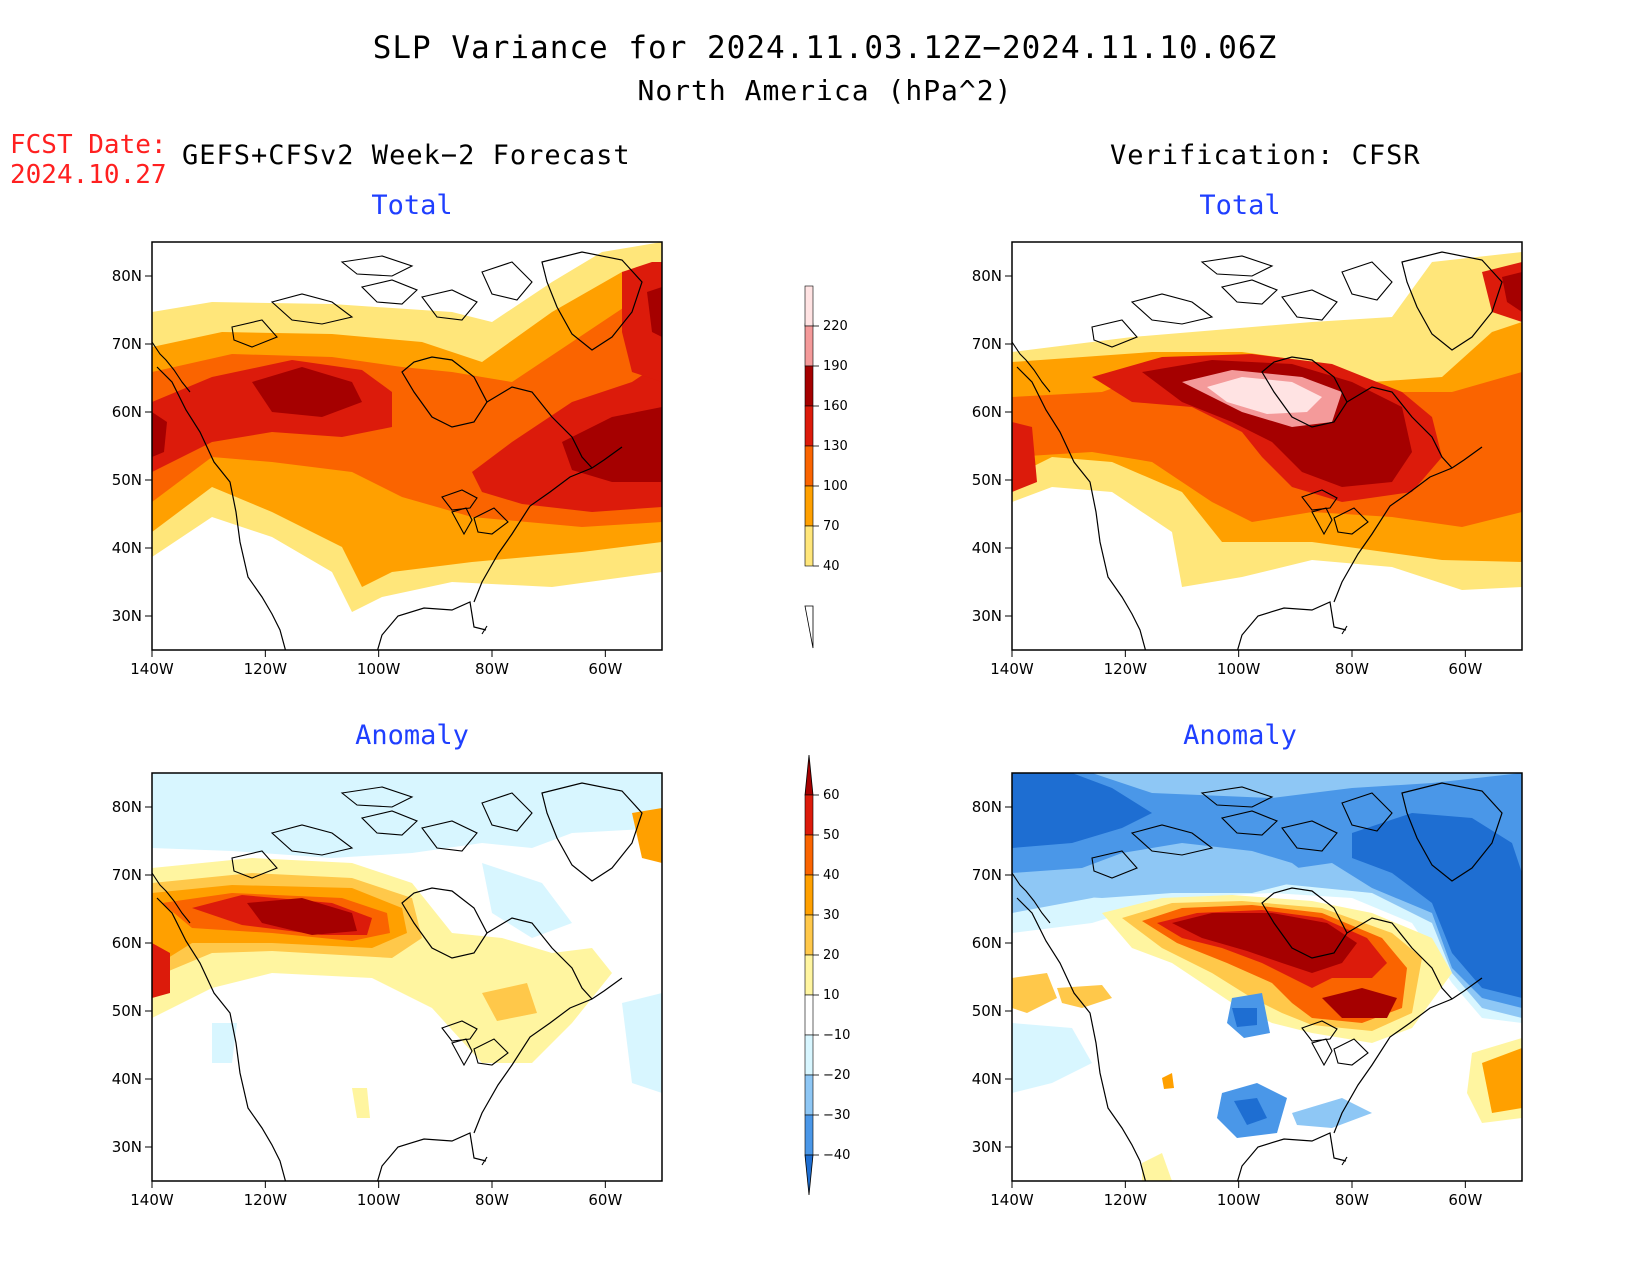 The image size is (1650, 1275). I want to click on colorbar-total: 220 190 160 130 100 70 40, so click(826, 467).